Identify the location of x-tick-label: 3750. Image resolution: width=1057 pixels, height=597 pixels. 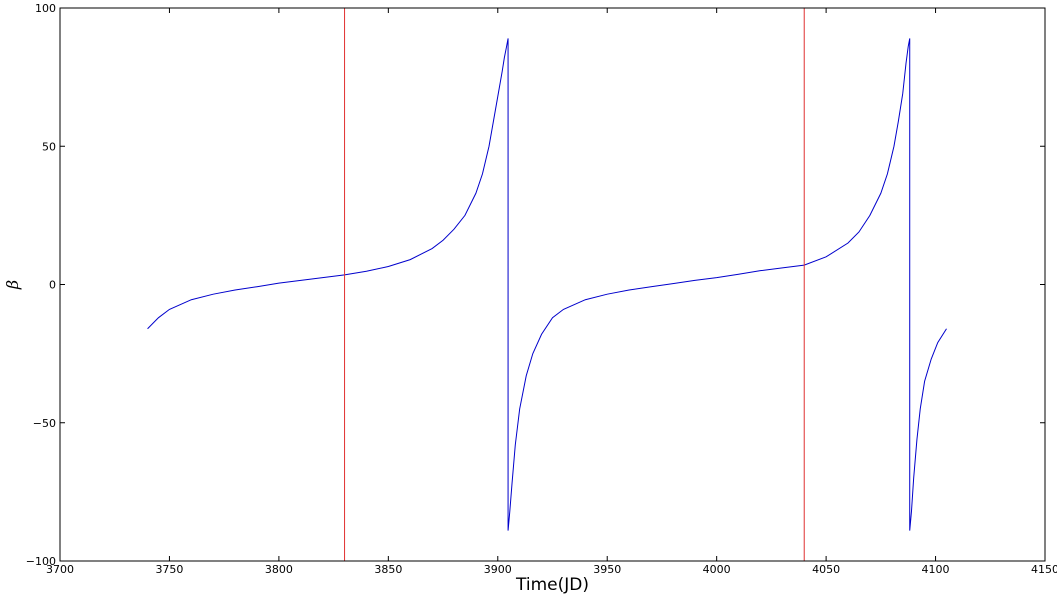
(169, 569).